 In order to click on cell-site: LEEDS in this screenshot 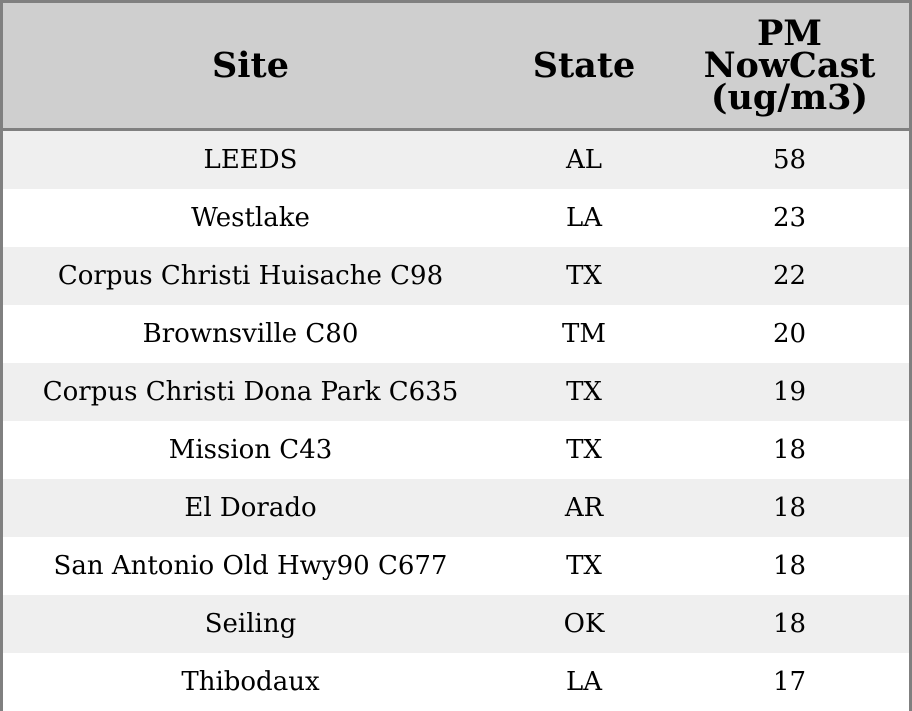, I will do `click(250, 159)`.